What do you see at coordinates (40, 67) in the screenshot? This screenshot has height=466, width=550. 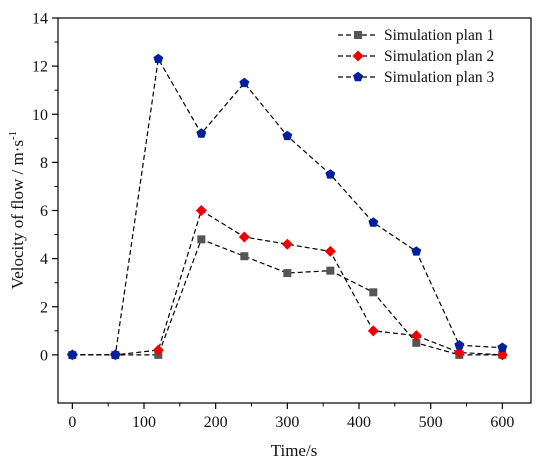 I see `y-tick-label: 12` at bounding box center [40, 67].